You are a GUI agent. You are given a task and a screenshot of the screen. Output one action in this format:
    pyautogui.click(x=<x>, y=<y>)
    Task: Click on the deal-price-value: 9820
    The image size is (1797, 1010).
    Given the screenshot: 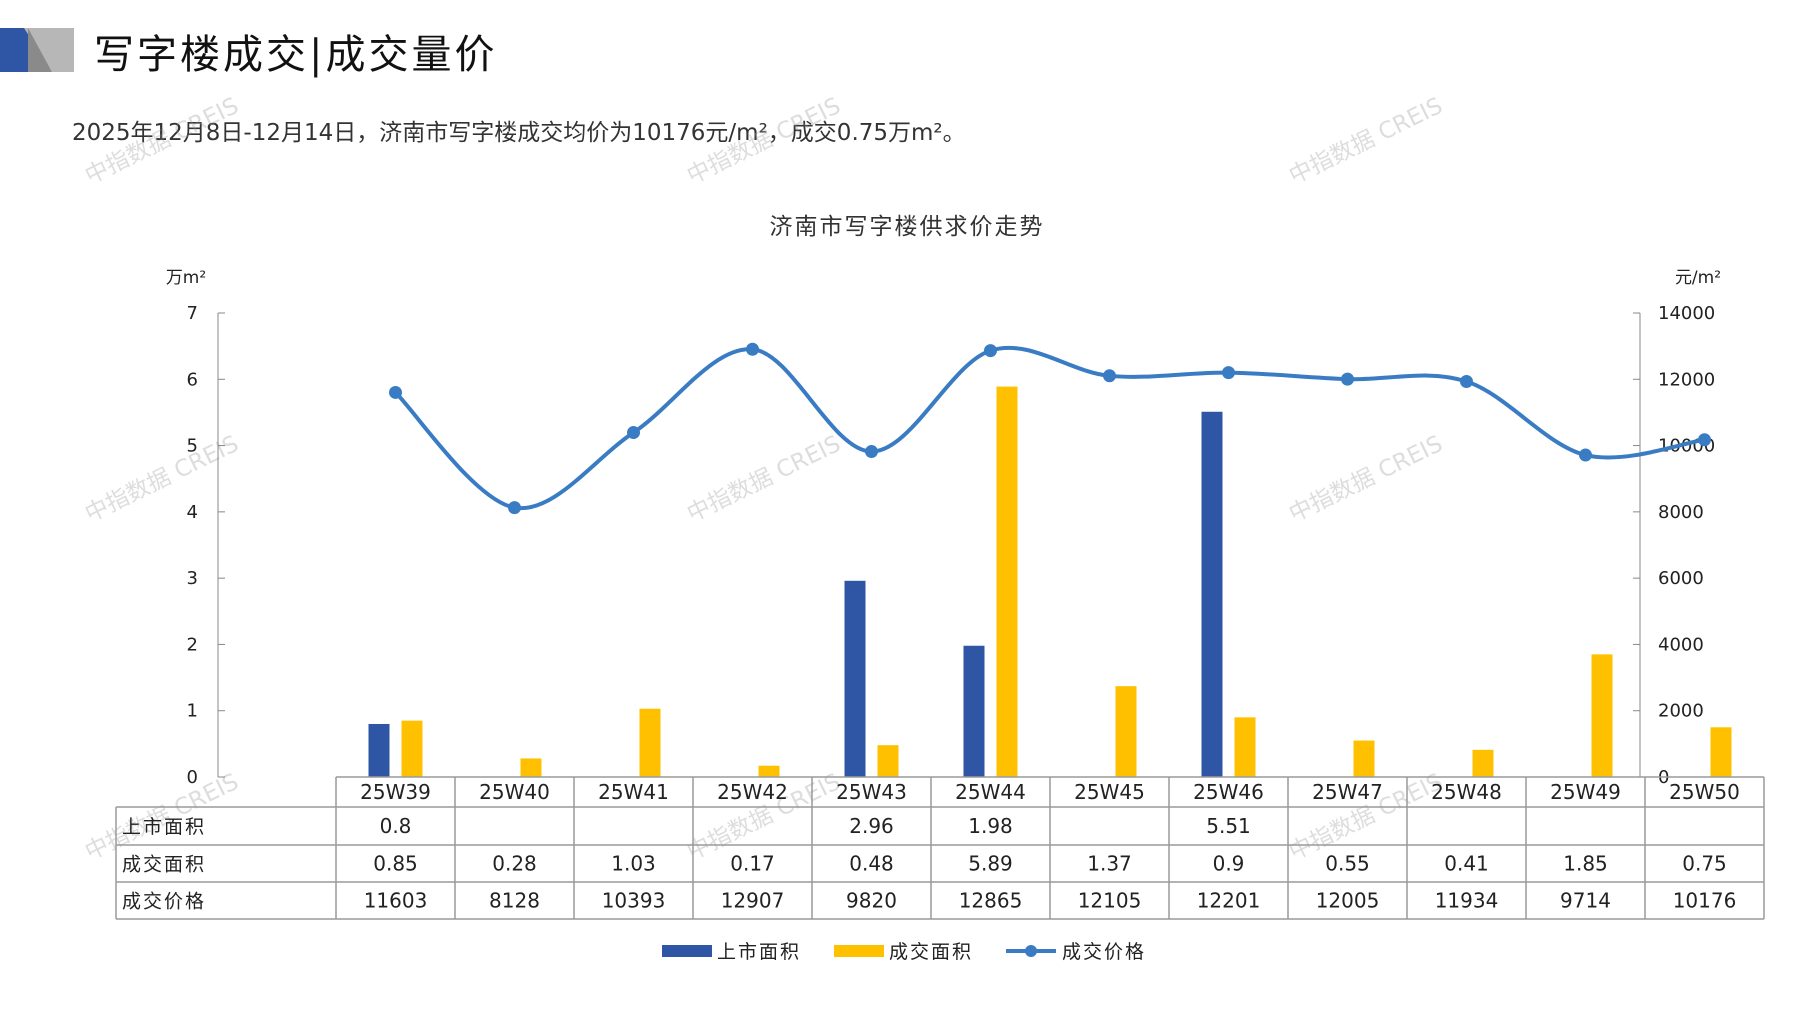 What is the action you would take?
    pyautogui.click(x=871, y=901)
    